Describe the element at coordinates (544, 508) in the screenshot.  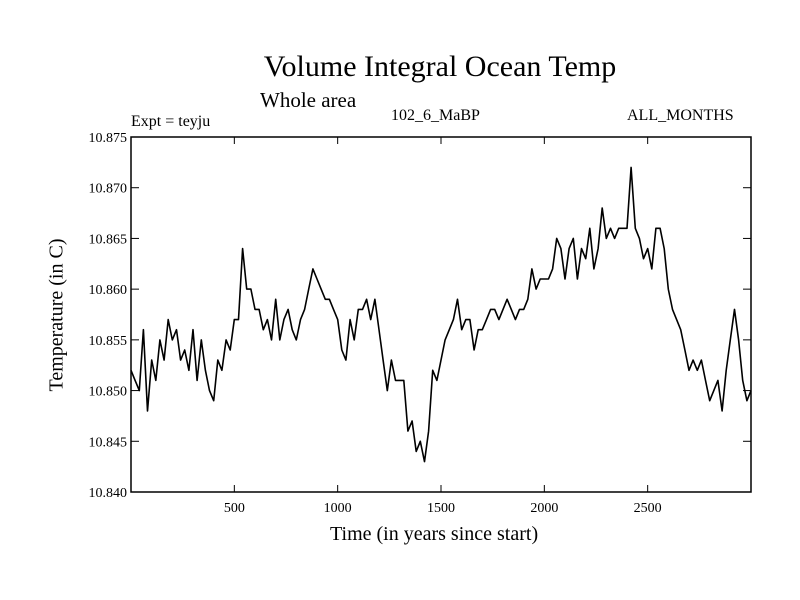
I see `x-tick-label: 2000` at that location.